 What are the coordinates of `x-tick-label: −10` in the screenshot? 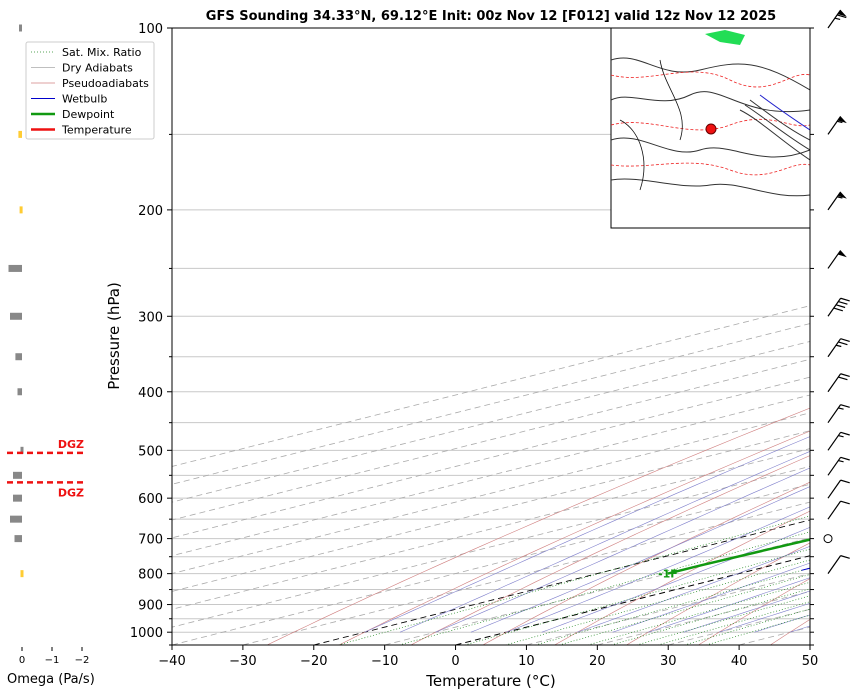 It's located at (384, 661).